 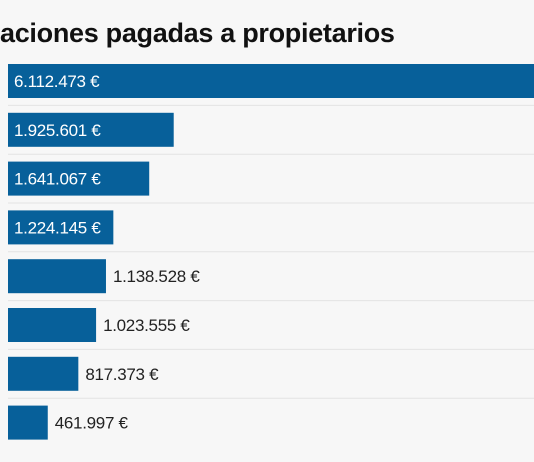 What do you see at coordinates (122, 374) in the screenshot?
I see `bar-value-label-7: 817.373 €` at bounding box center [122, 374].